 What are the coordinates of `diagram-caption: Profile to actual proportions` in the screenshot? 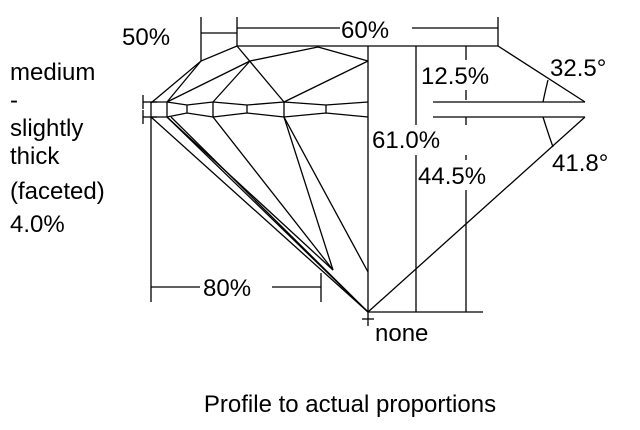 It's located at (350, 404).